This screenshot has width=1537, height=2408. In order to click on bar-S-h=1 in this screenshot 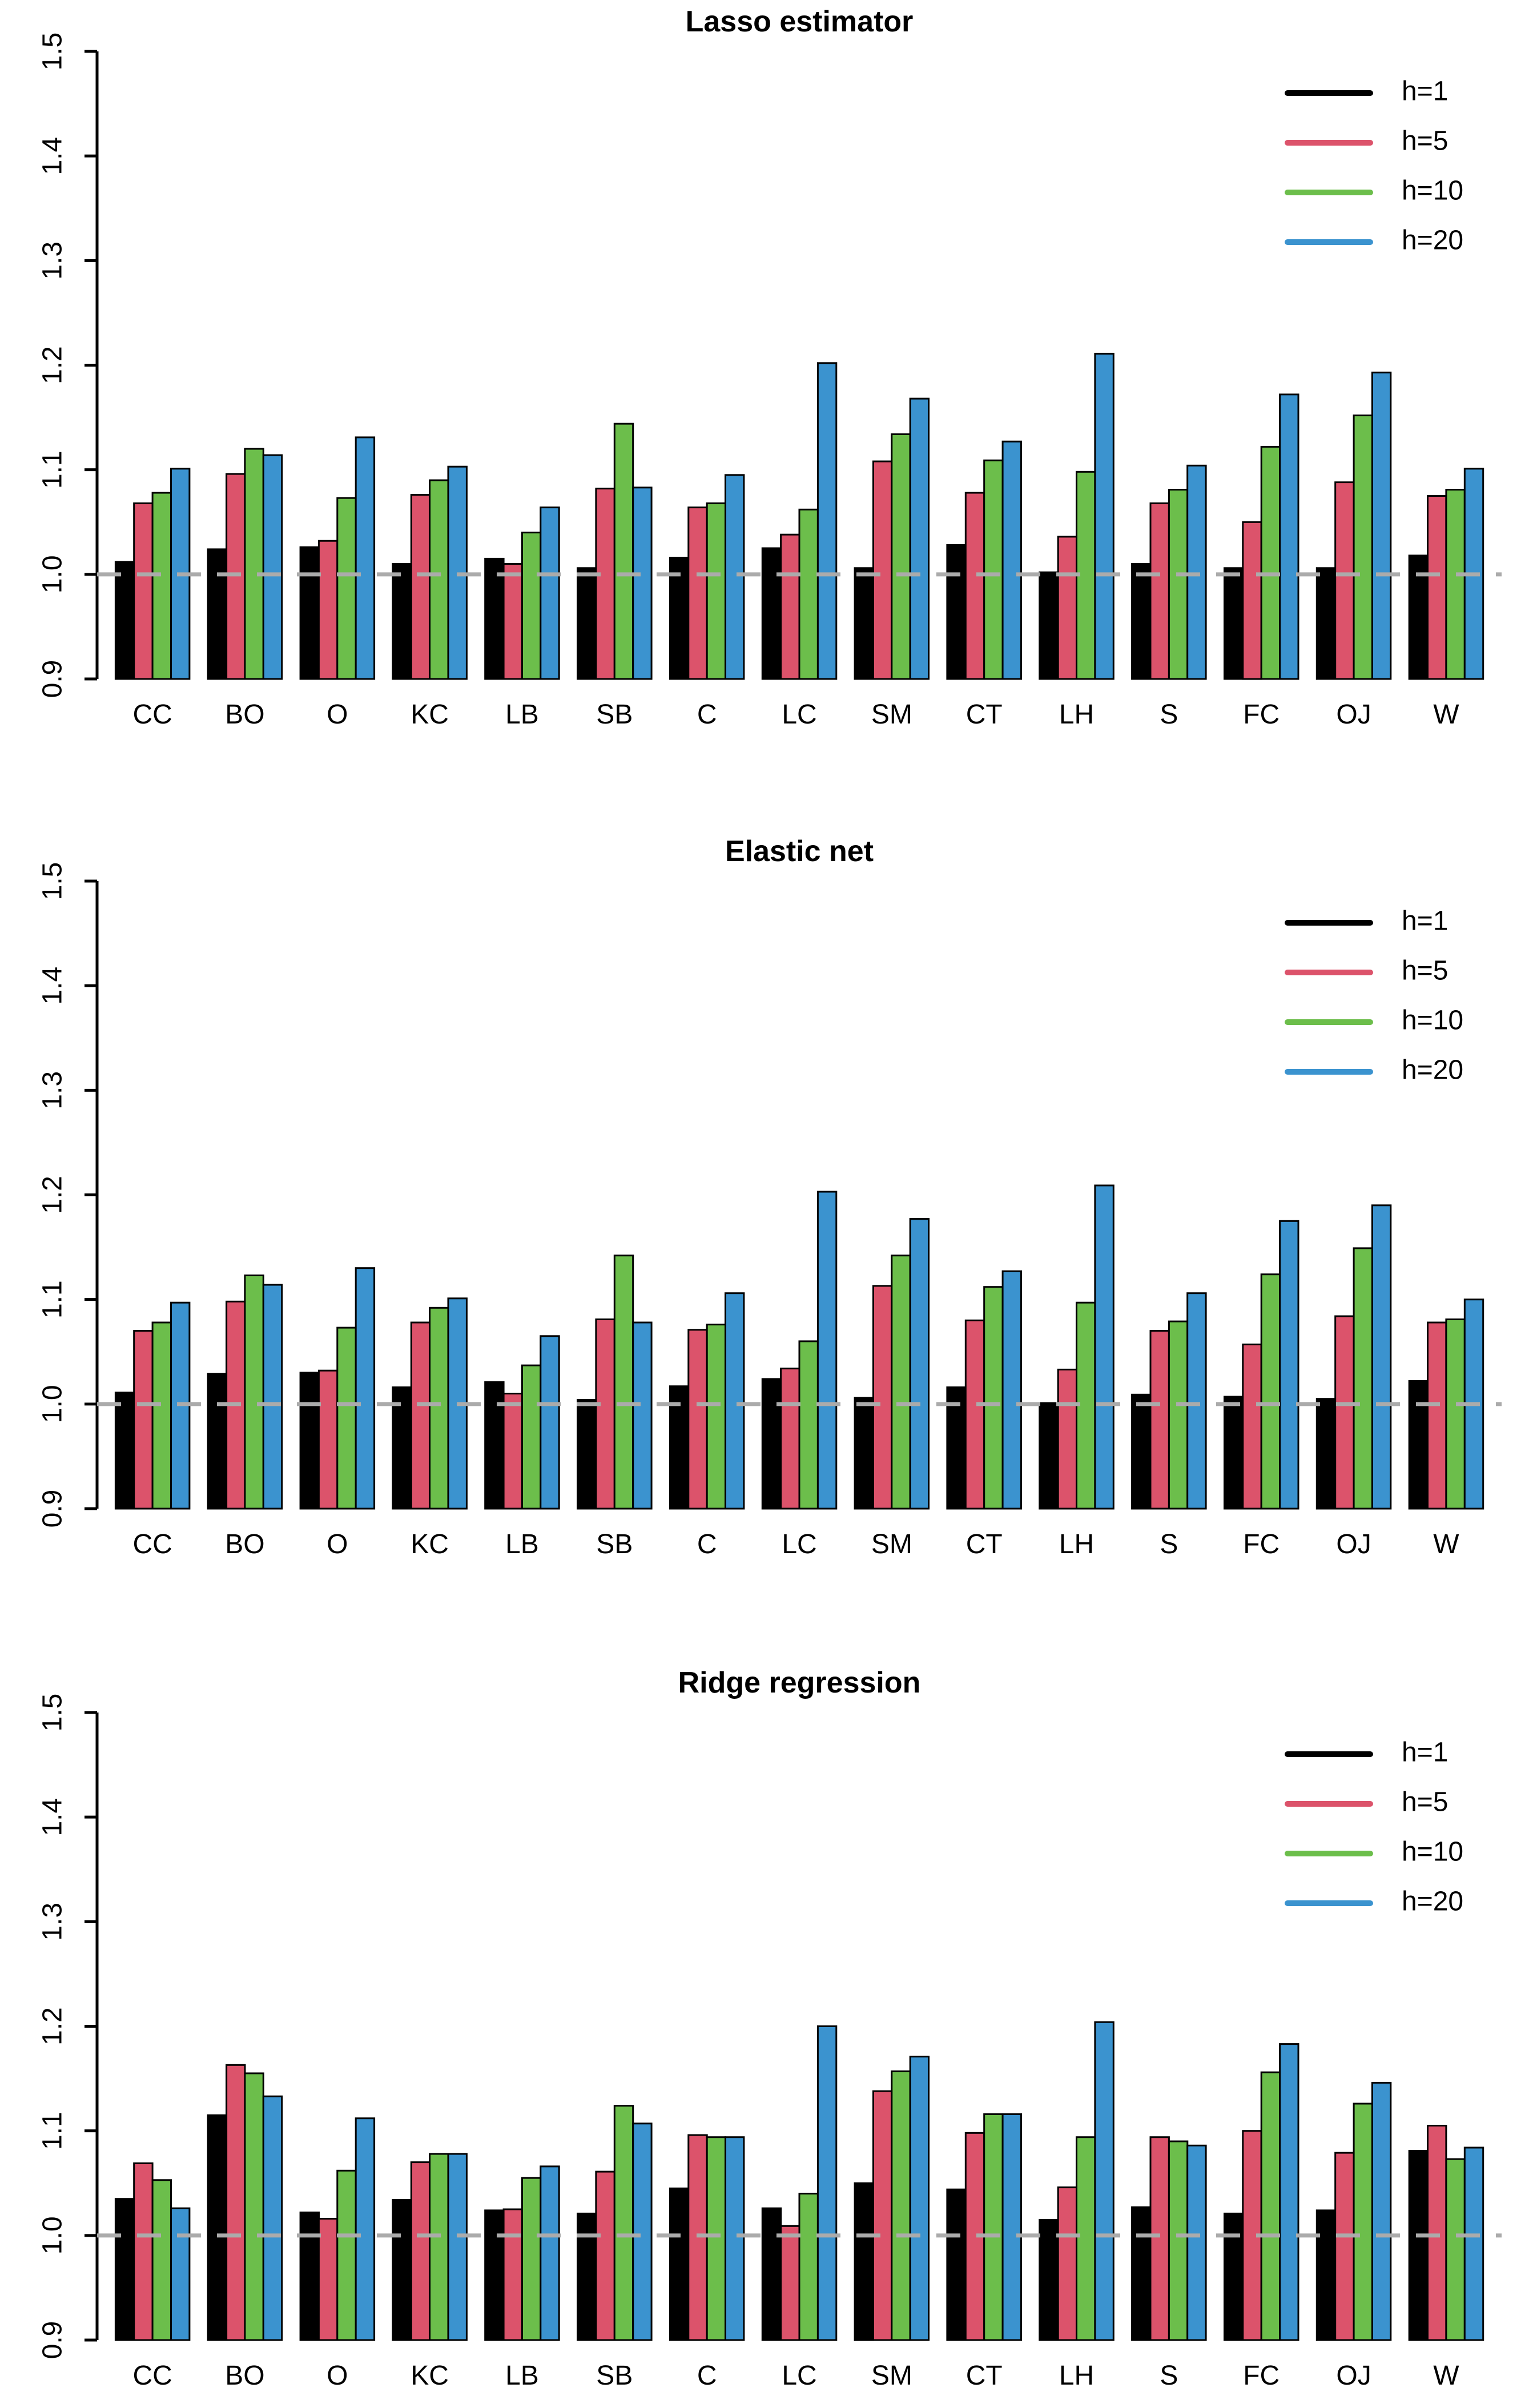, I will do `click(1141, 1451)`.